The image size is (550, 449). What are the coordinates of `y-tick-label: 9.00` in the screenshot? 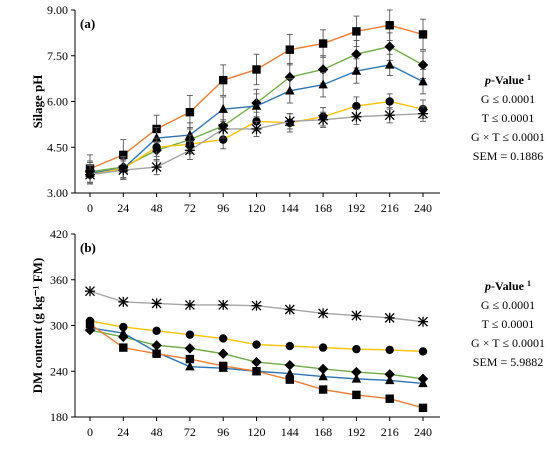 It's located at (57, 10).